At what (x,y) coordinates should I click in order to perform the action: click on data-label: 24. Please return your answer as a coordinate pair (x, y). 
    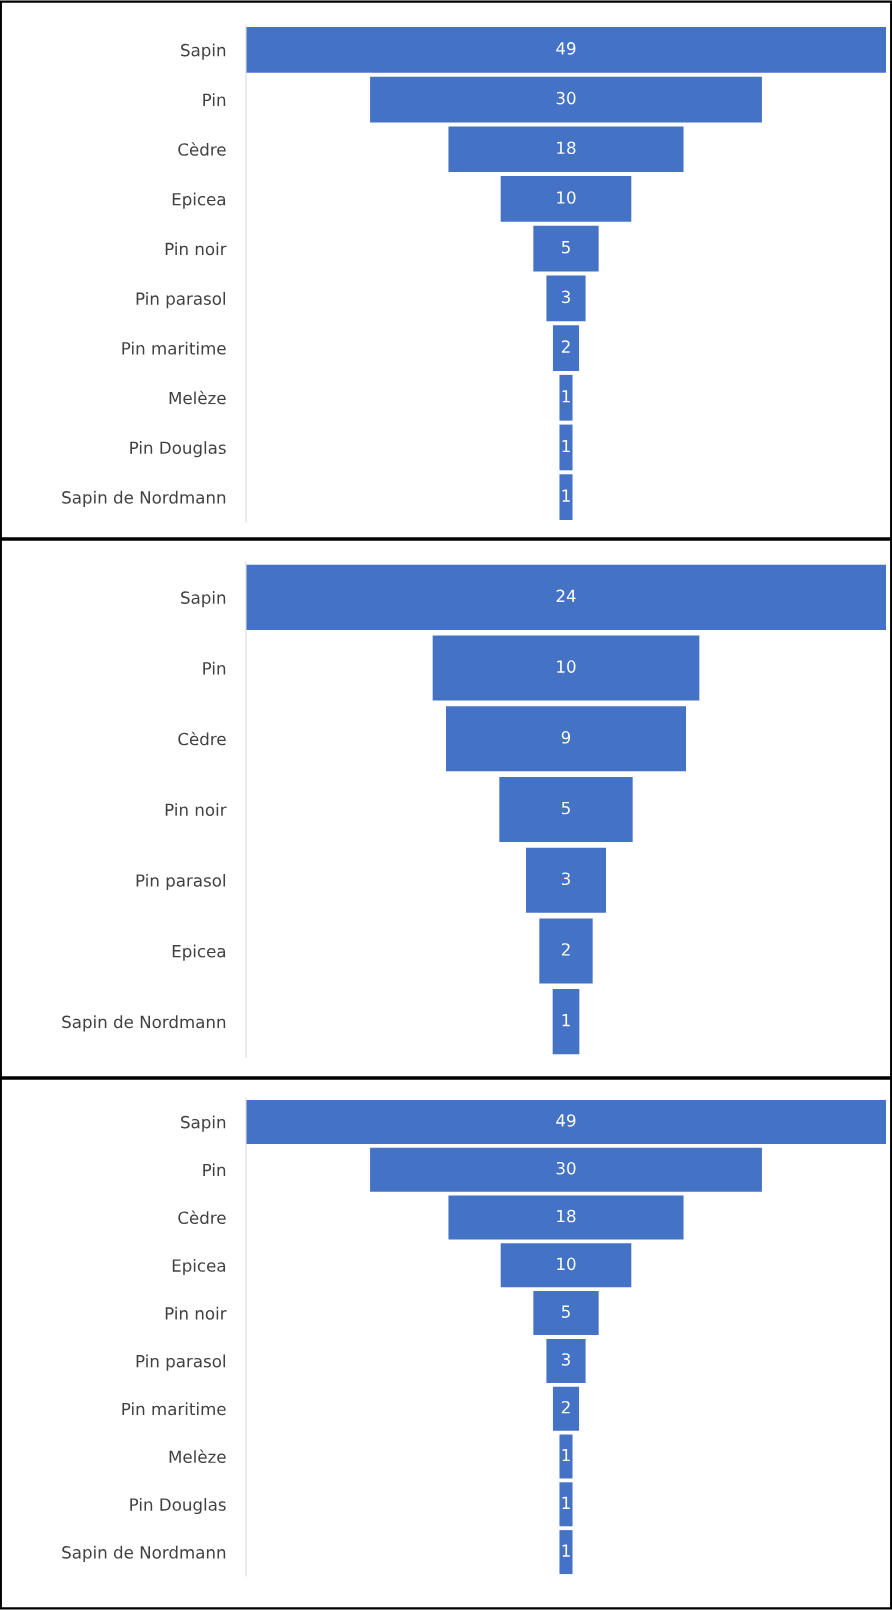
    Looking at the image, I should click on (566, 595).